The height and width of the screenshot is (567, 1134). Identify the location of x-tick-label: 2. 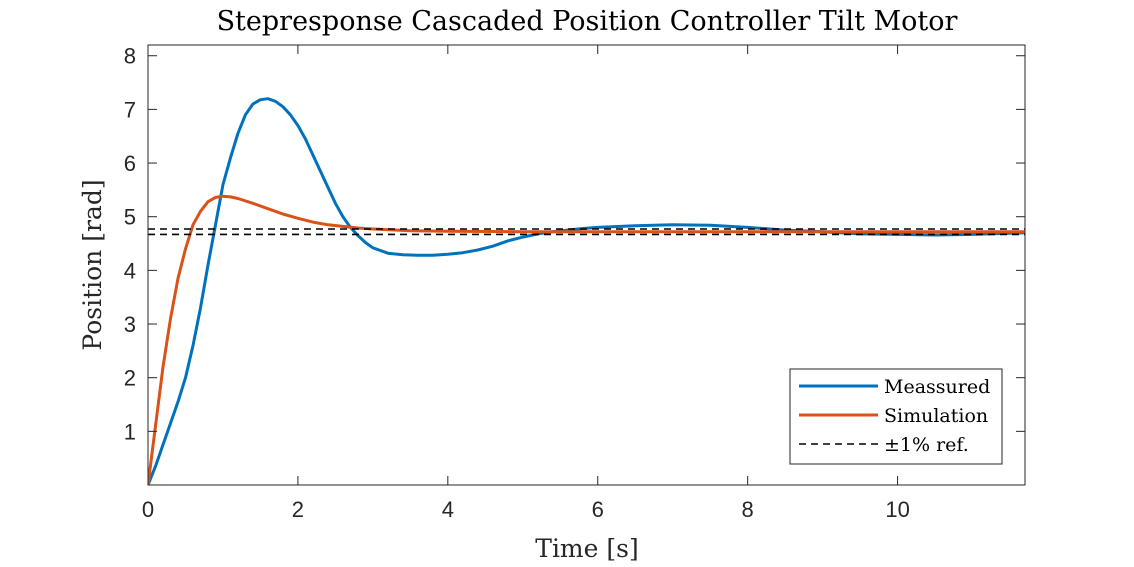
(298, 509).